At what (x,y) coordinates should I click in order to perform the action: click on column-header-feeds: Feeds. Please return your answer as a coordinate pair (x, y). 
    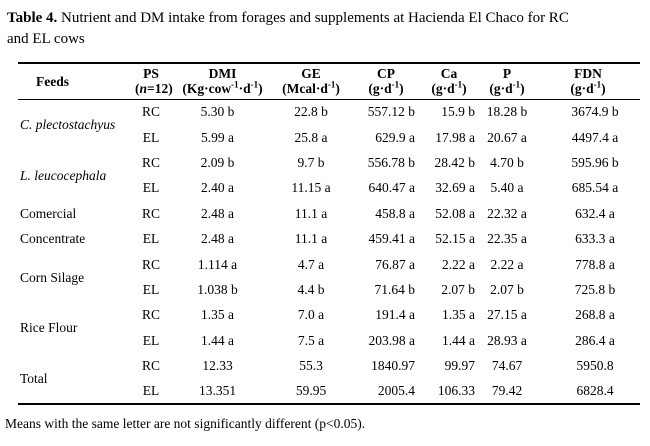
    Looking at the image, I should click on (76, 81).